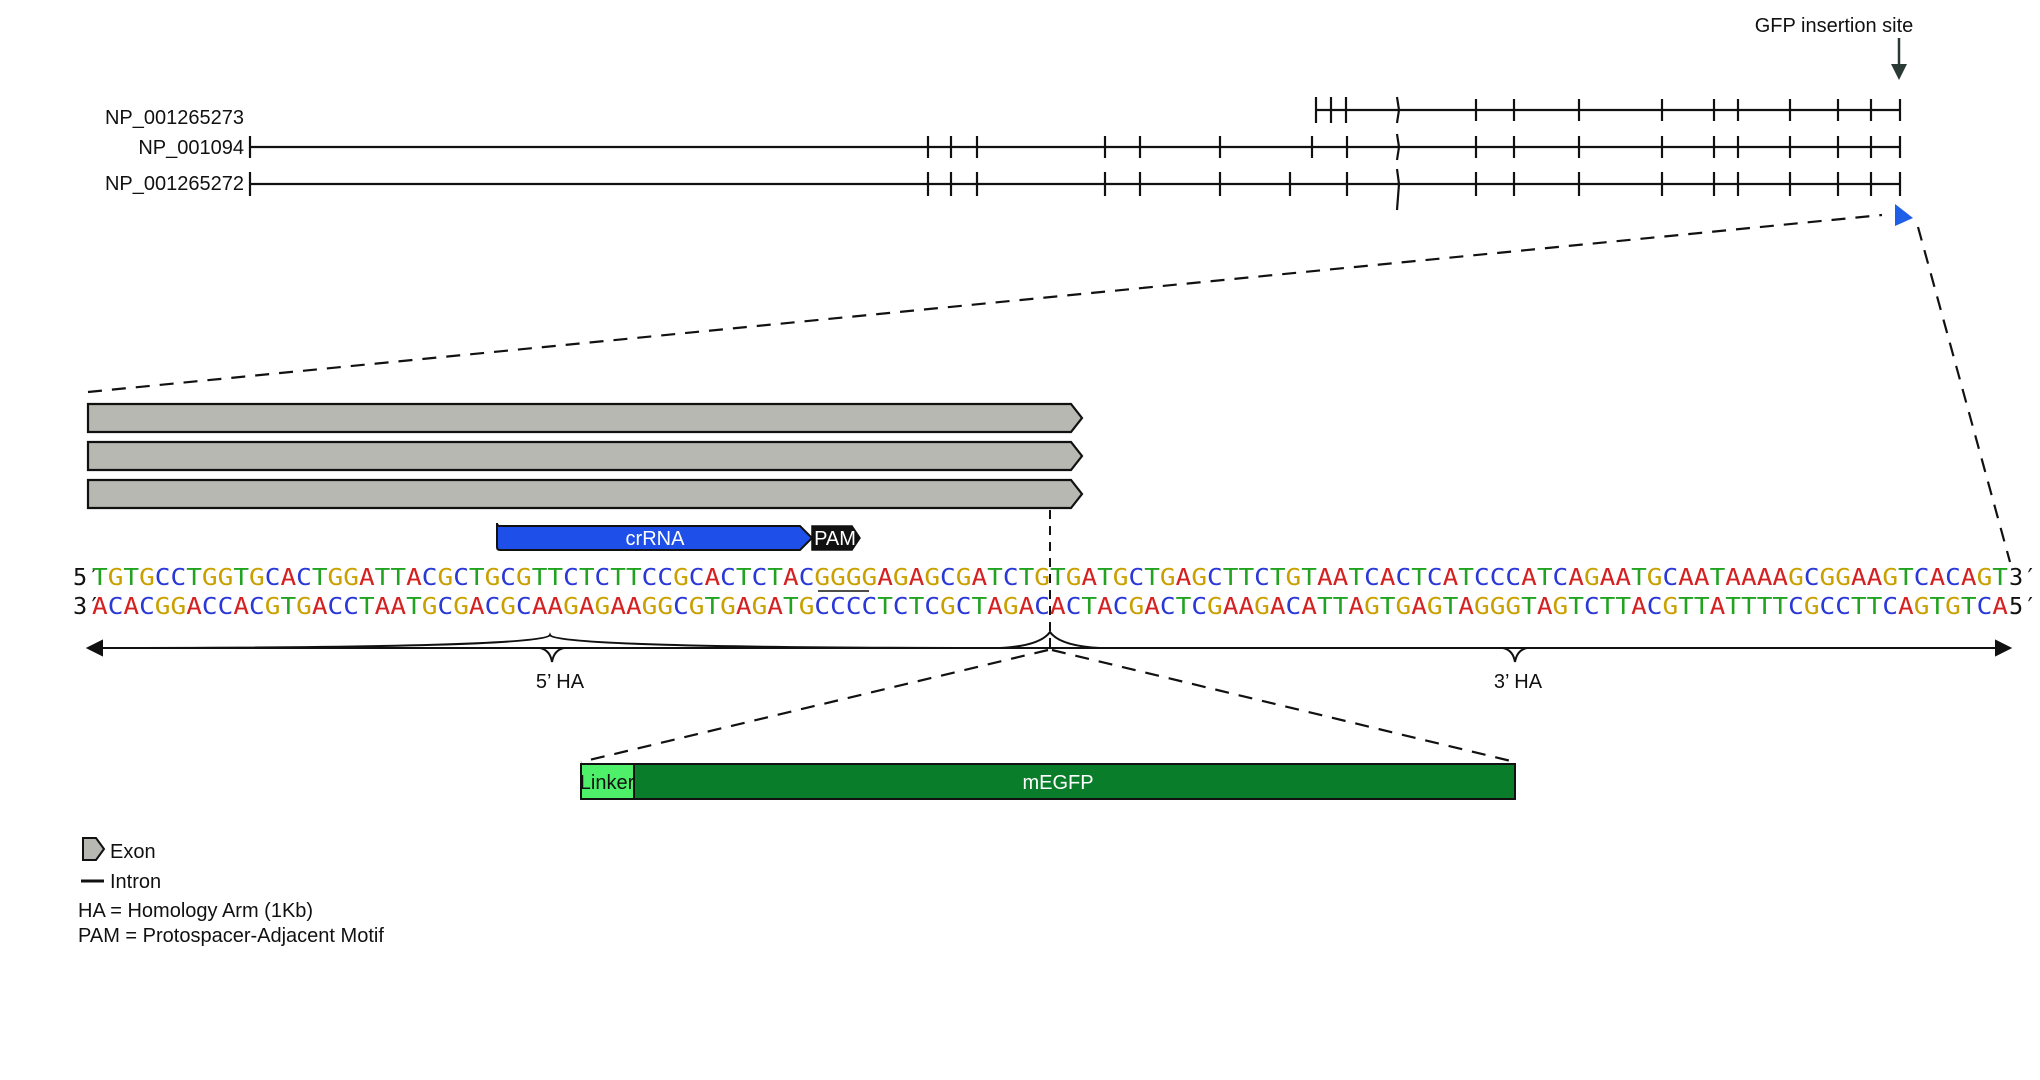 The height and width of the screenshot is (1080, 2040). What do you see at coordinates (87, 577) in the screenshot?
I see `top-strand-prefix: 5′` at bounding box center [87, 577].